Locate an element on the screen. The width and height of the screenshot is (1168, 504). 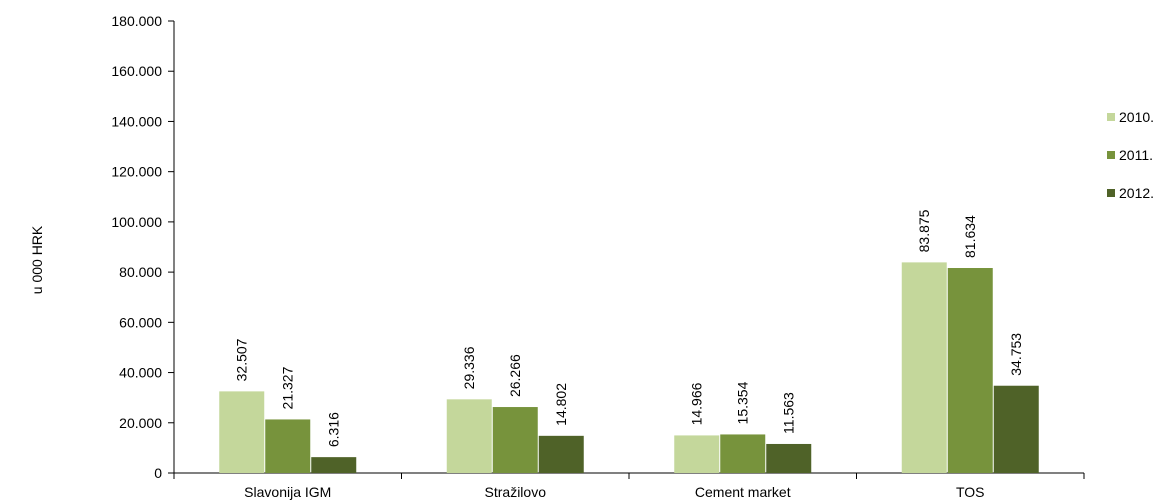
category-label: Cement market is located at coordinates (743, 492).